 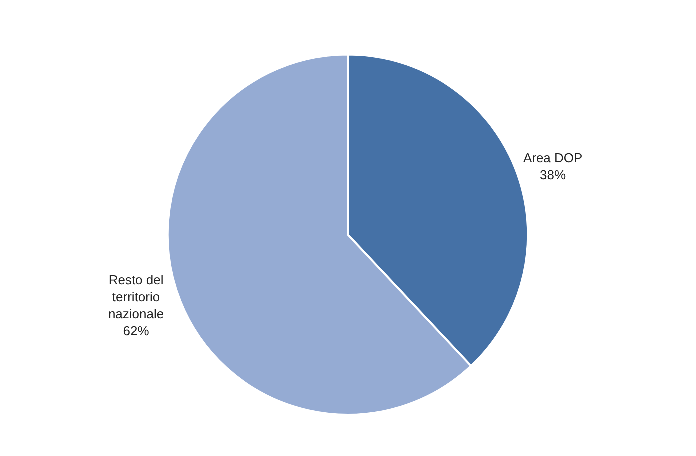 I want to click on data-label: 38%, so click(x=553, y=174).